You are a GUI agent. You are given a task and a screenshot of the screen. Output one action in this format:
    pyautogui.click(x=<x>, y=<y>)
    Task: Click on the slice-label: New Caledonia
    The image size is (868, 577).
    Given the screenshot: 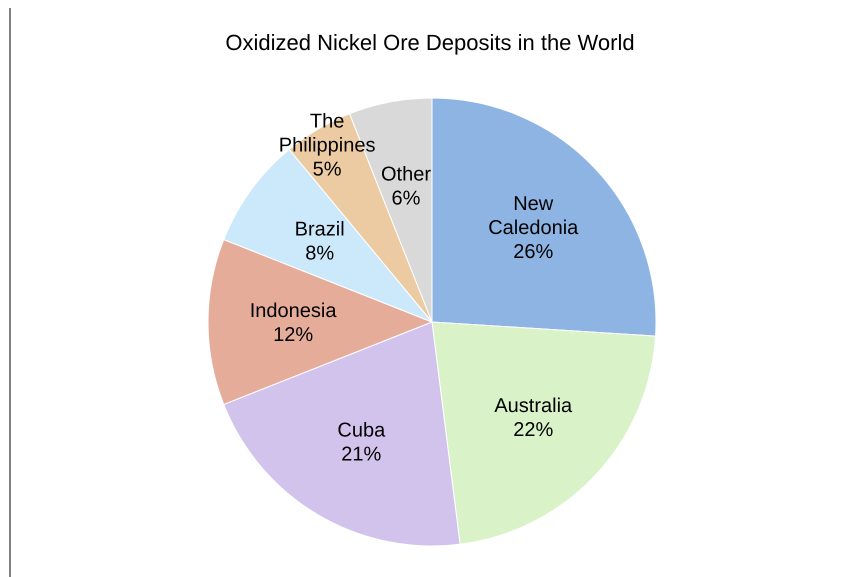 What is the action you would take?
    pyautogui.click(x=534, y=215)
    